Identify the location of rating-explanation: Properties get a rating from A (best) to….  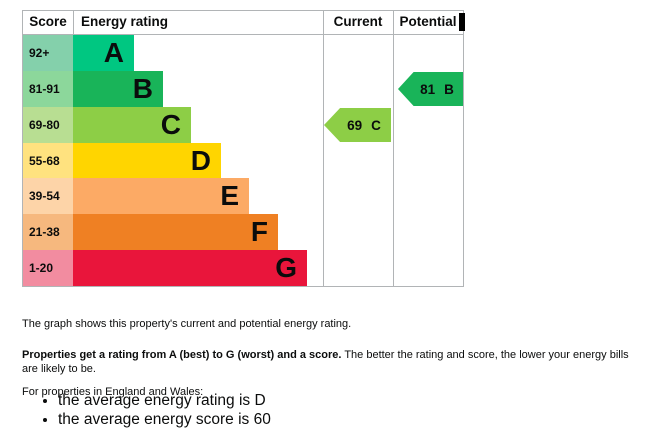
(334, 362).